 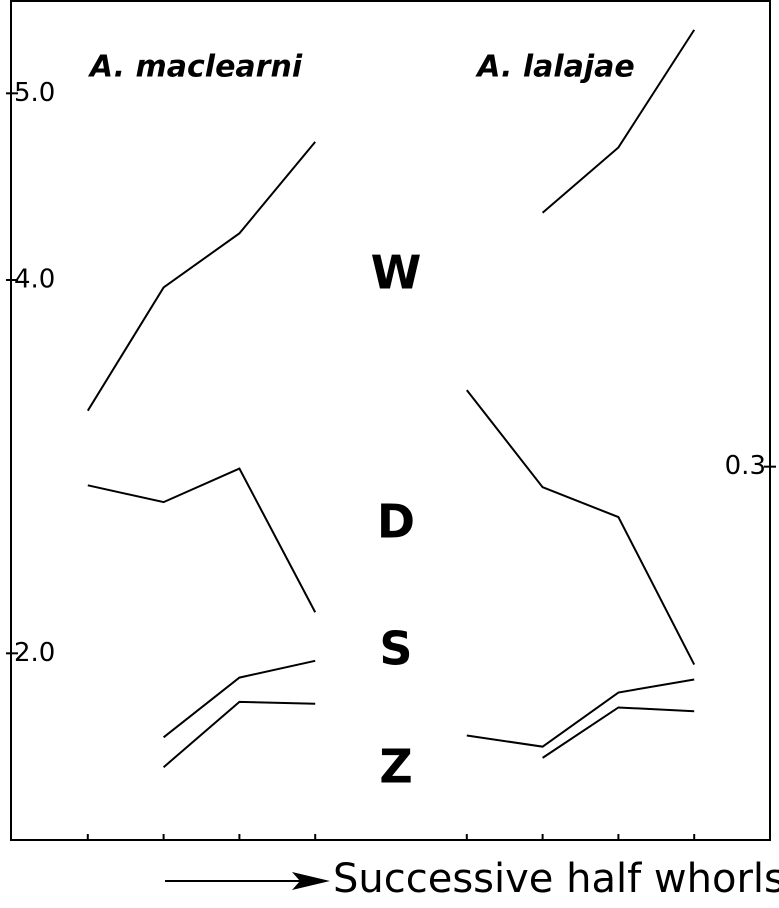 What do you see at coordinates (556, 879) in the screenshot?
I see `x-axis-label: Successive half whorls` at bounding box center [556, 879].